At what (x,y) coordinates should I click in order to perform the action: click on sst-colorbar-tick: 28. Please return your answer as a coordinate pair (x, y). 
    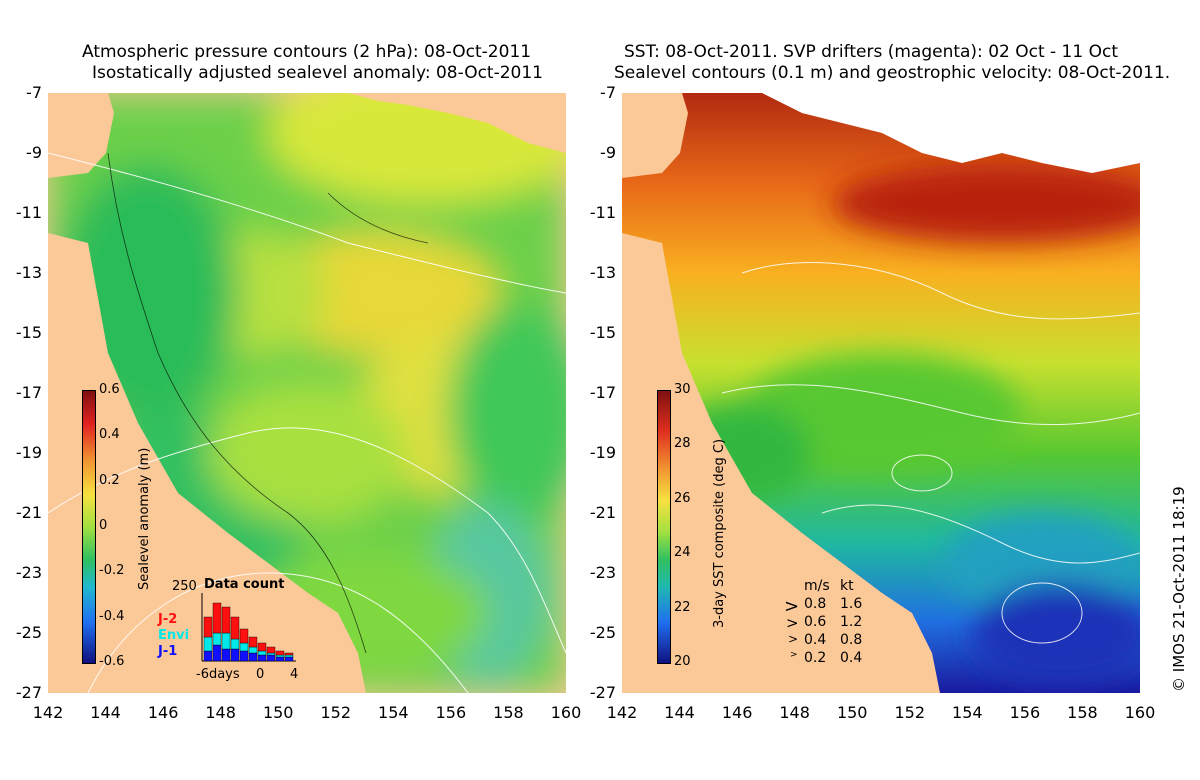
    Looking at the image, I should click on (682, 444).